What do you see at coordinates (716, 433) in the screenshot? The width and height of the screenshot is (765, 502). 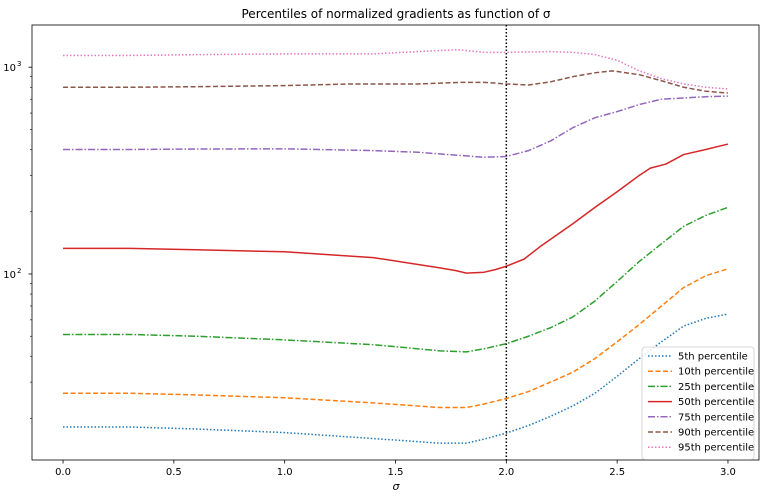 I see `legend-label-6: 90th percentile` at bounding box center [716, 433].